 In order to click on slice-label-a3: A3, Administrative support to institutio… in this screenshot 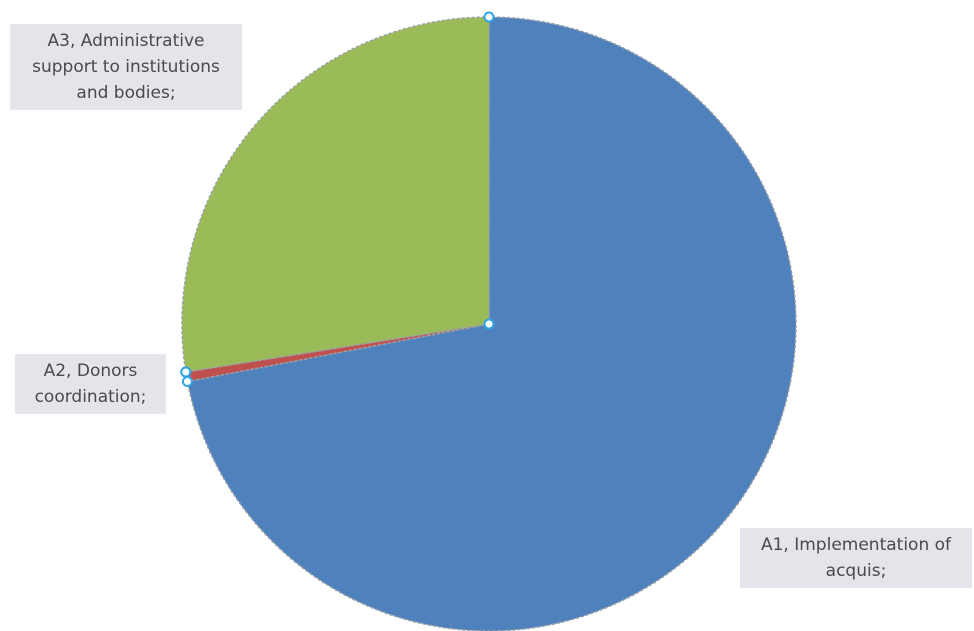, I will do `click(126, 67)`.